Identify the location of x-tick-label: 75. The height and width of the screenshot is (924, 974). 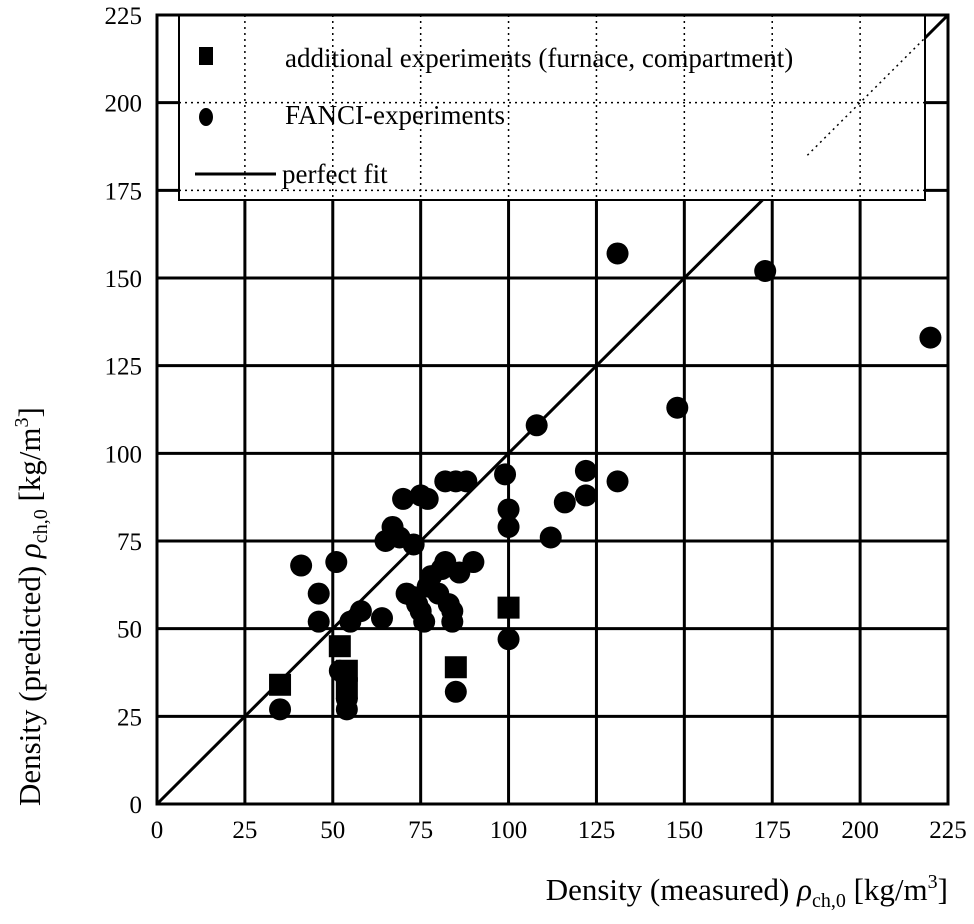
(420, 830).